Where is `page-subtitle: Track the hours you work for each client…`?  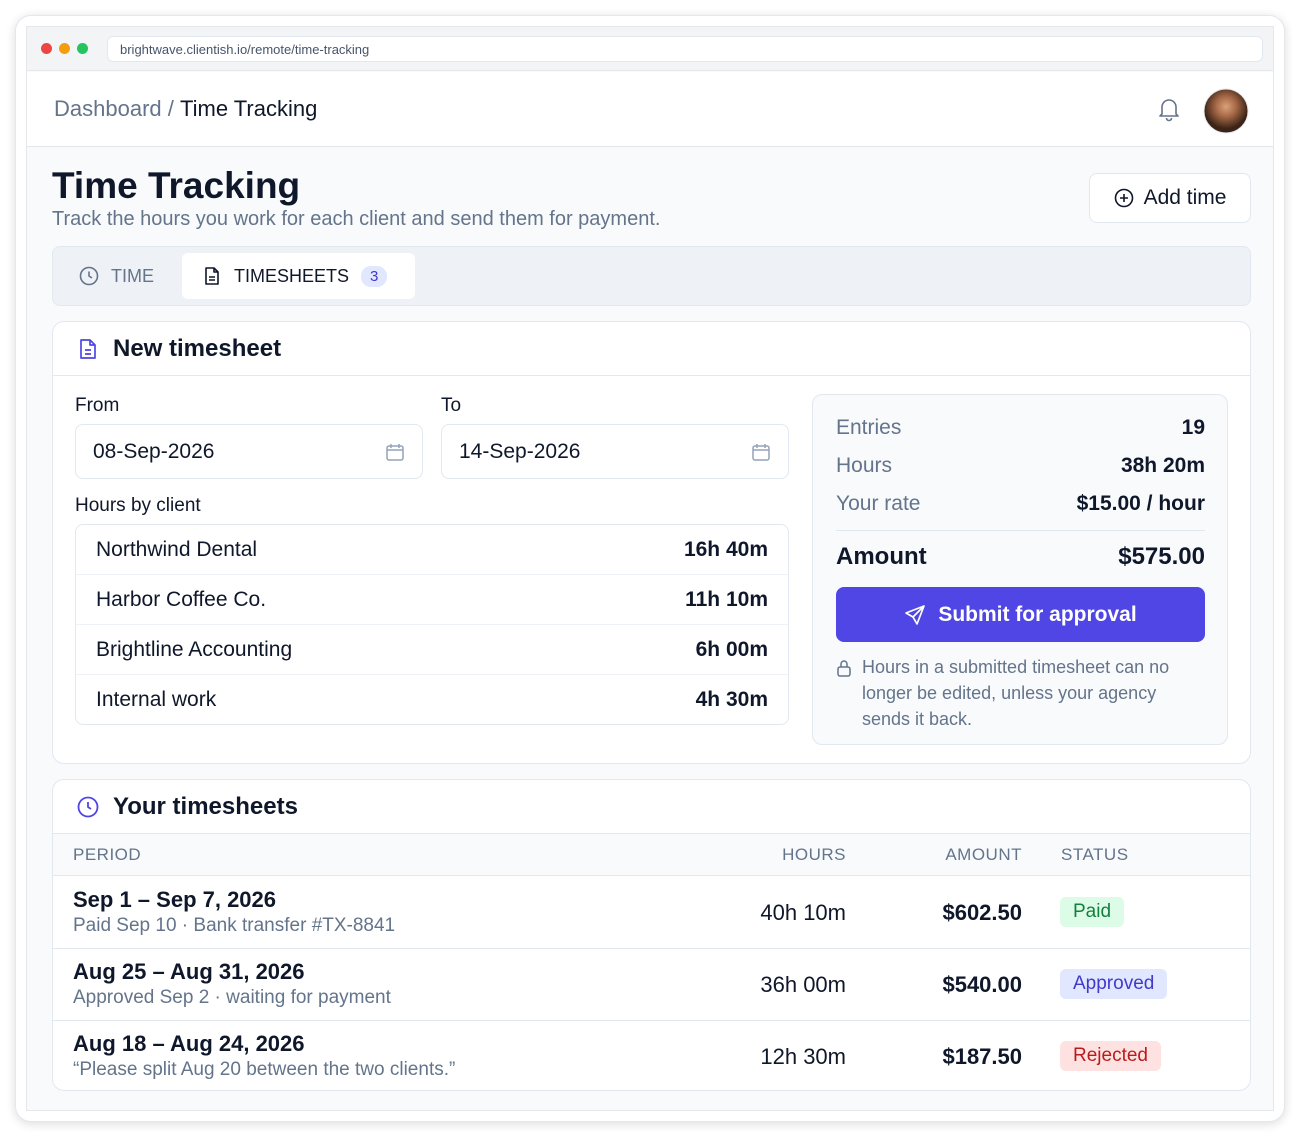 page-subtitle: Track the hours you work for each client… is located at coordinates (356, 219).